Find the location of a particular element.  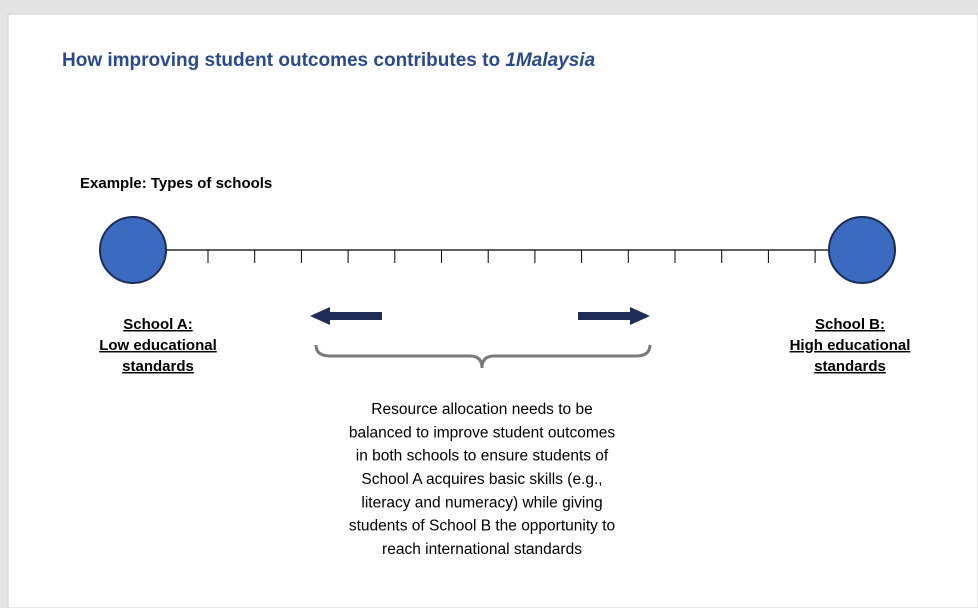

text-line: in both schools to ensure students of is located at coordinates (482, 456).